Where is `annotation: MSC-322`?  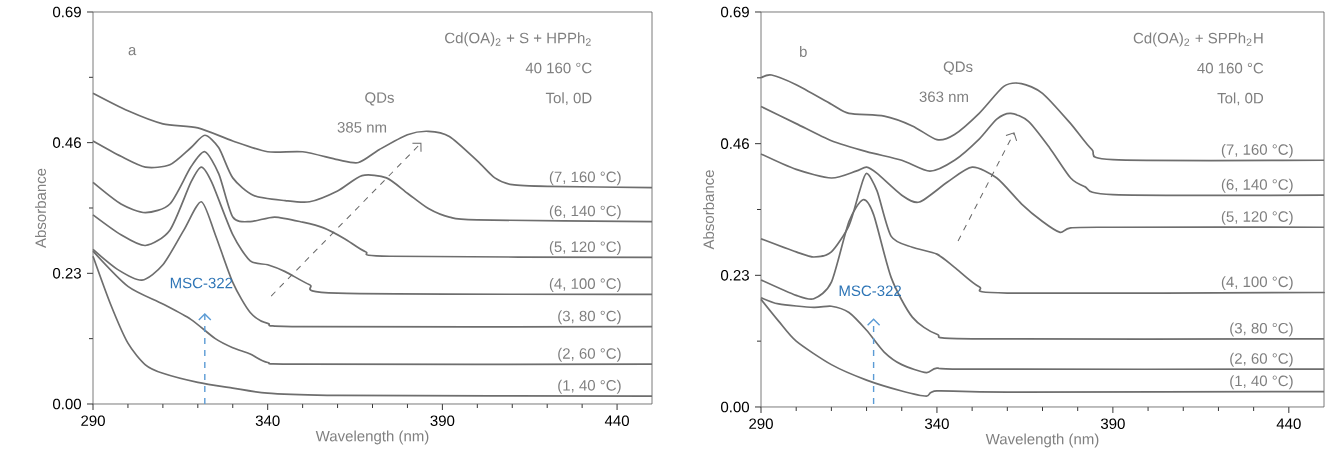 annotation: MSC-322 is located at coordinates (201, 283).